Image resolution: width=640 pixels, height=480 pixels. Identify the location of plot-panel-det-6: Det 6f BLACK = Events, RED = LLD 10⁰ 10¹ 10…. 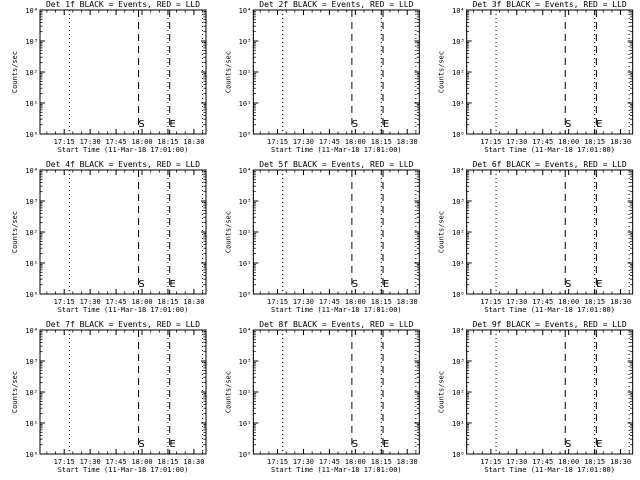
(536, 237).